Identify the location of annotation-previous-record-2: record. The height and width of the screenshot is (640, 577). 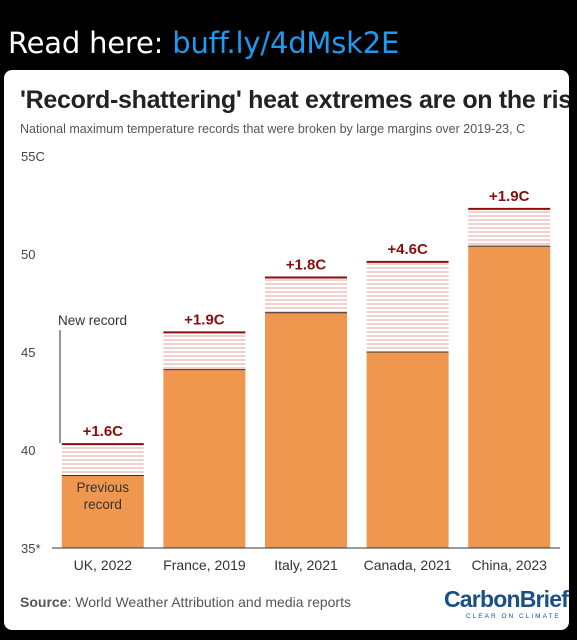
(103, 504).